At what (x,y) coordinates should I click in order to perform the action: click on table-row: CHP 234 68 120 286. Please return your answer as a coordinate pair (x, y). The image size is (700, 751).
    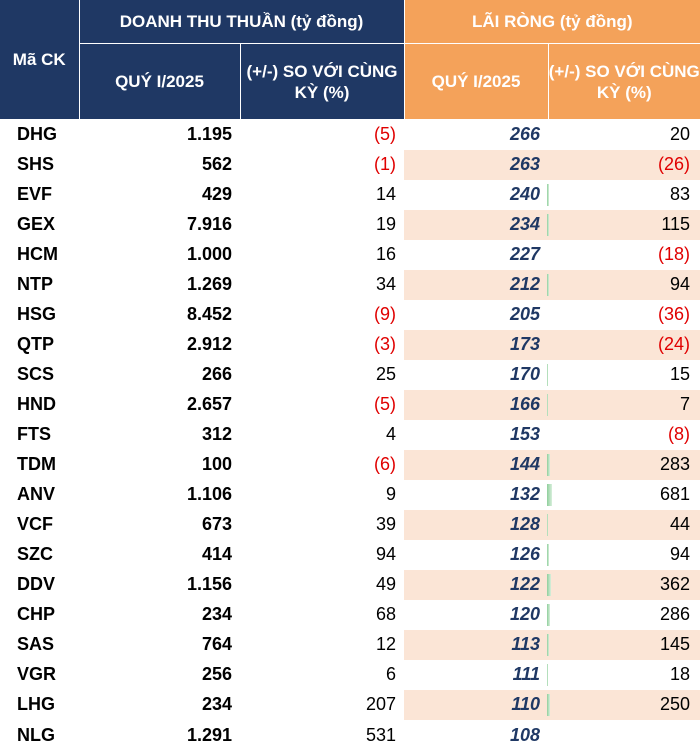
    Looking at the image, I should click on (350, 615).